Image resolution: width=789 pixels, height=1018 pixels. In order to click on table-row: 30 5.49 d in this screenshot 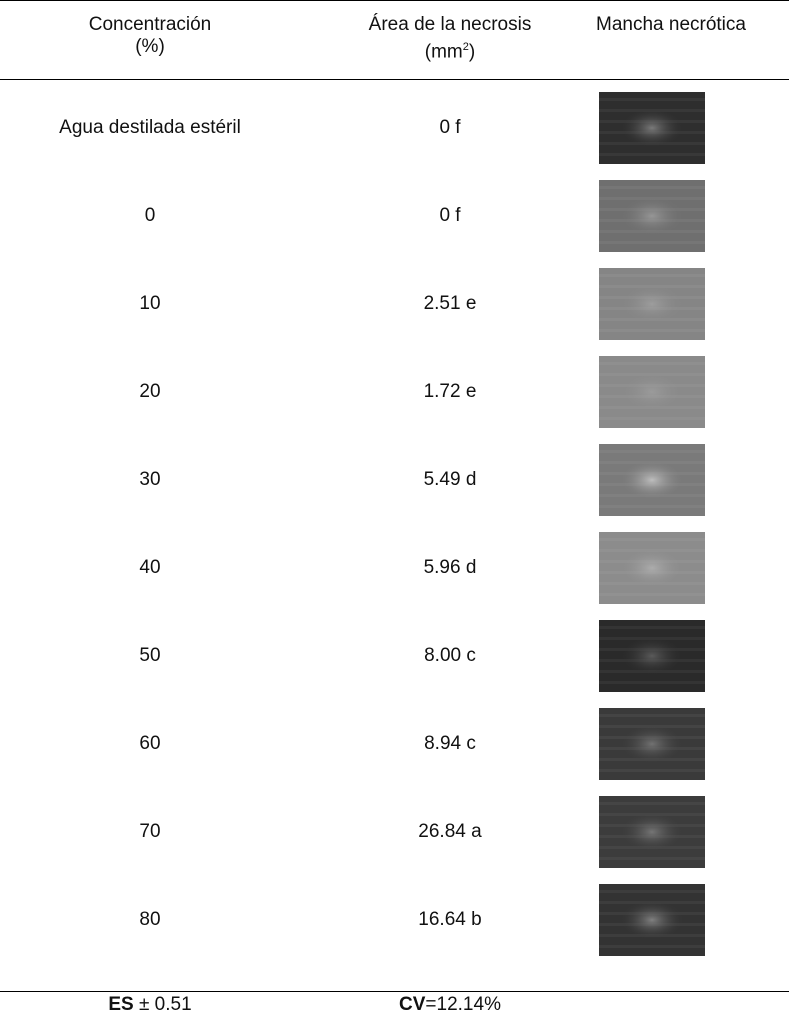, I will do `click(394, 480)`.